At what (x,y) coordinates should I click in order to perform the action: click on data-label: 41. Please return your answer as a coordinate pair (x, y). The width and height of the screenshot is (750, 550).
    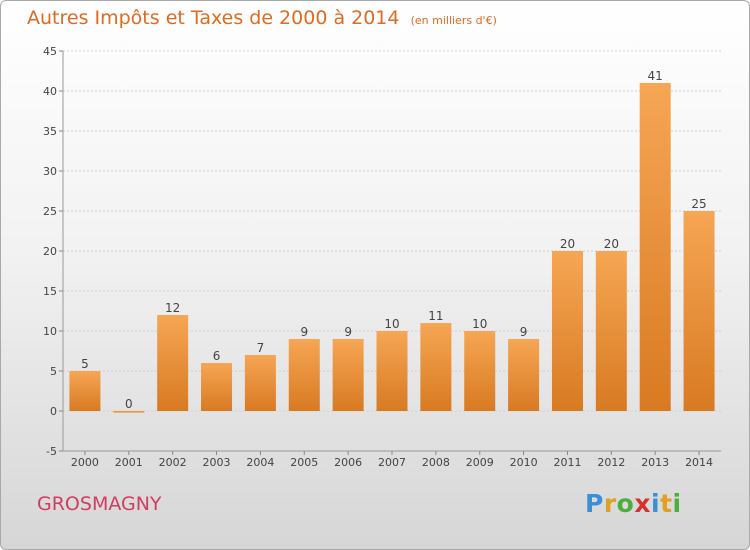
    Looking at the image, I should click on (655, 76).